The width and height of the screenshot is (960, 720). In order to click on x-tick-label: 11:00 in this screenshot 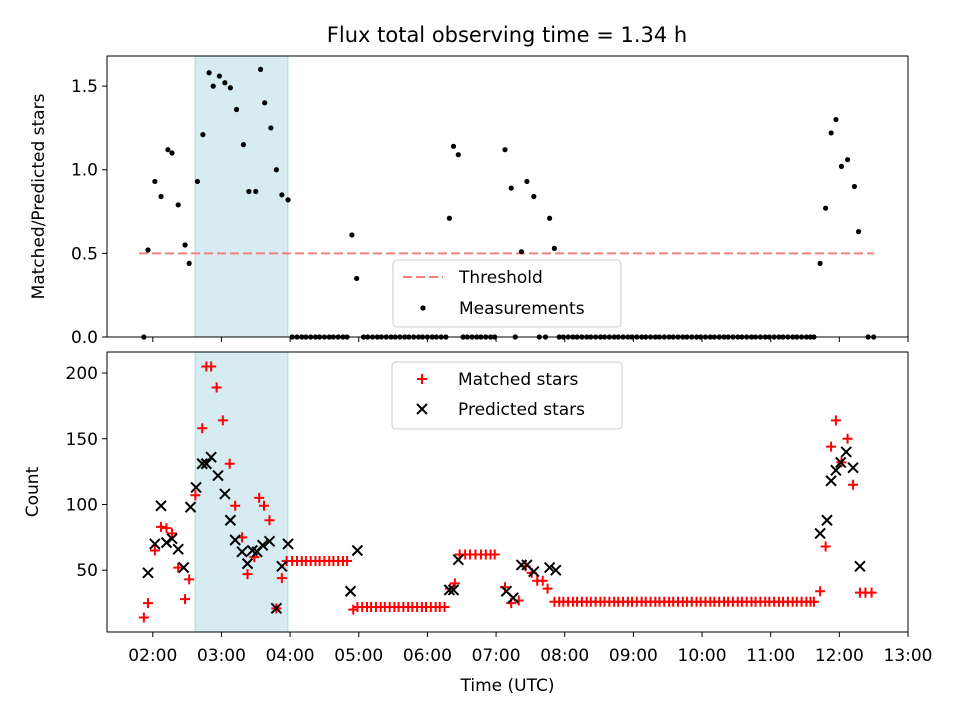, I will do `click(770, 656)`.